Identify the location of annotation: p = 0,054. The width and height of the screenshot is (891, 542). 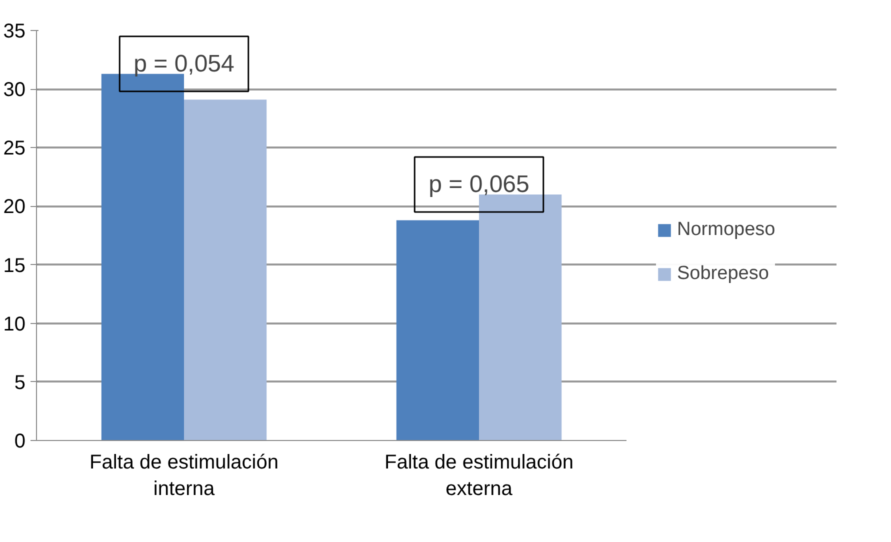
(184, 64).